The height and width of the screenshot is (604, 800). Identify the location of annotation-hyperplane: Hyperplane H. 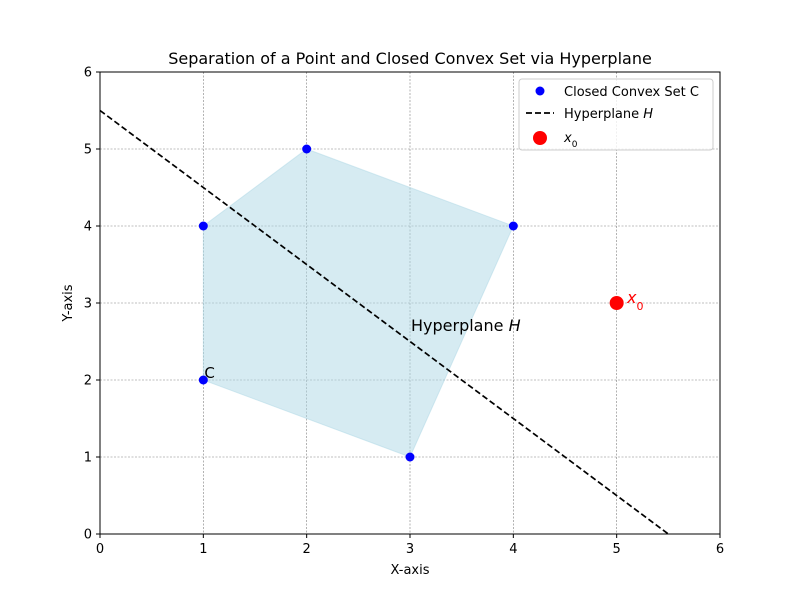
(466, 325).